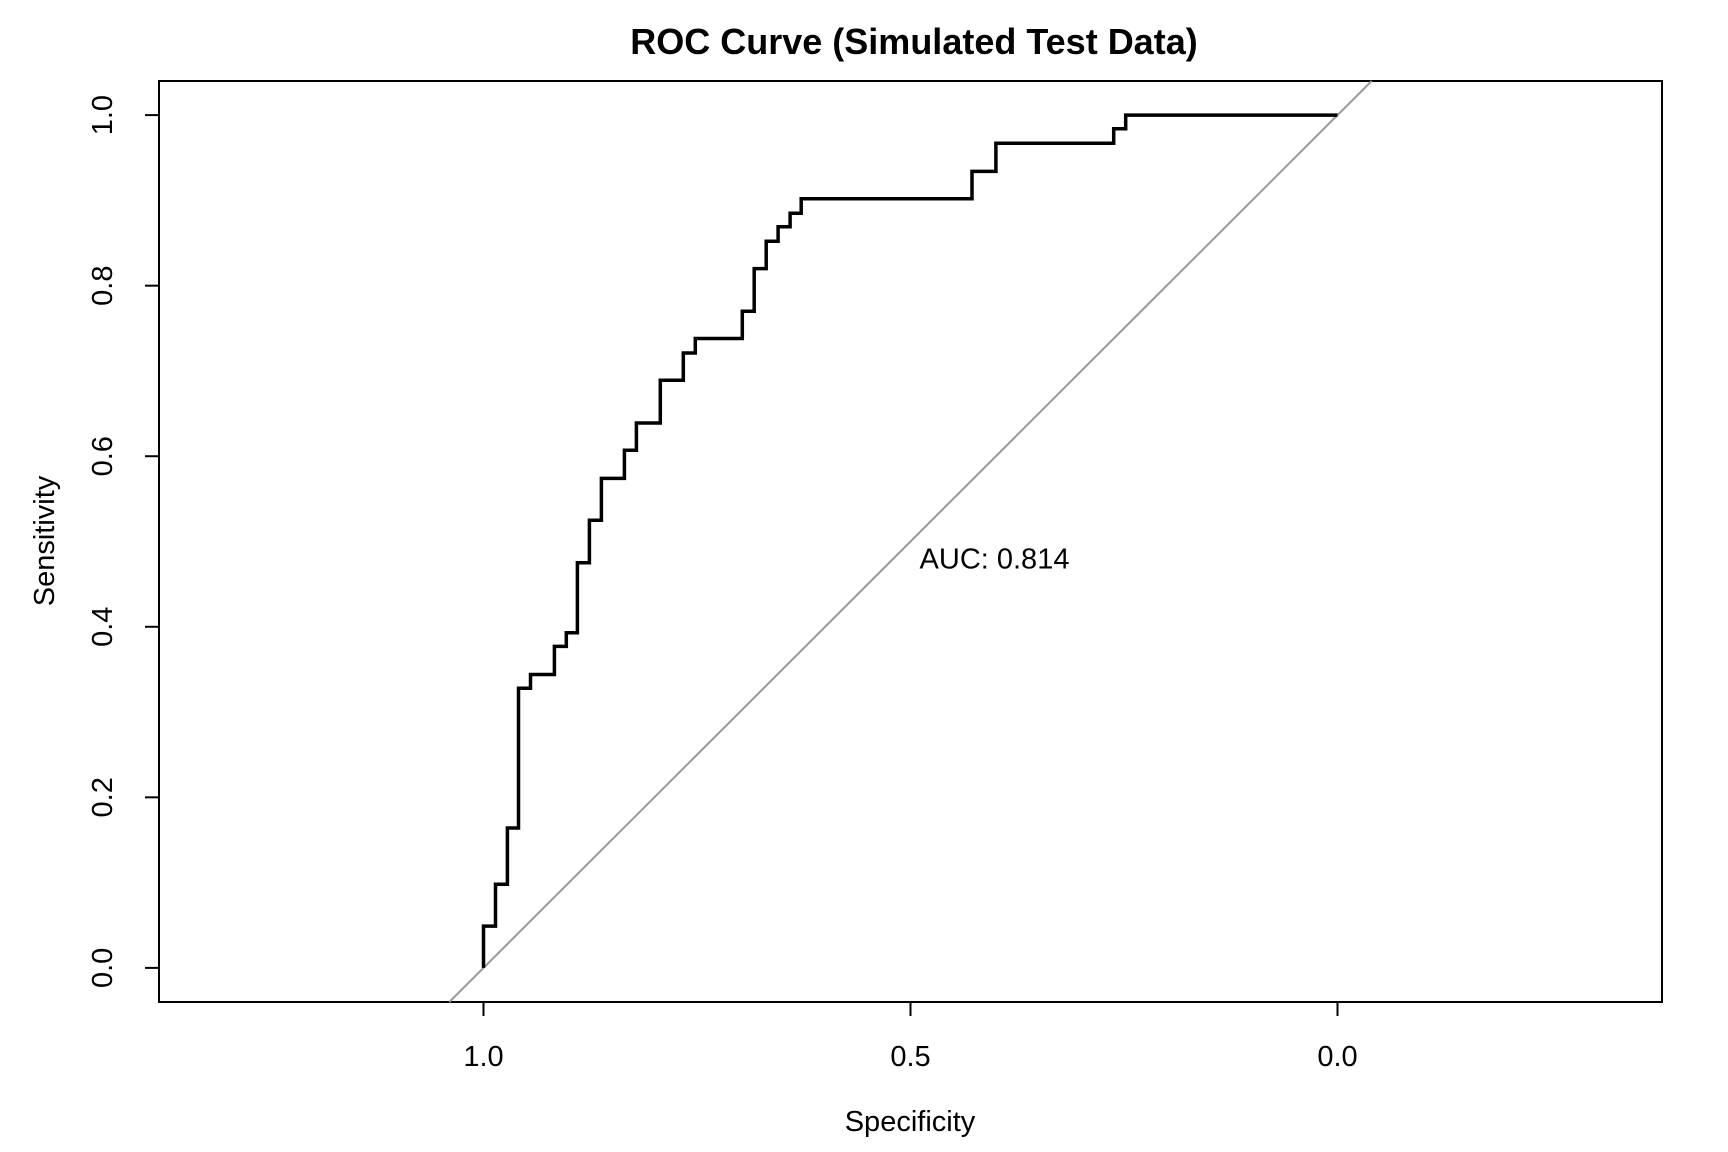  I want to click on x-axis: 1.0 0.5 0.0, so click(910, 1037).